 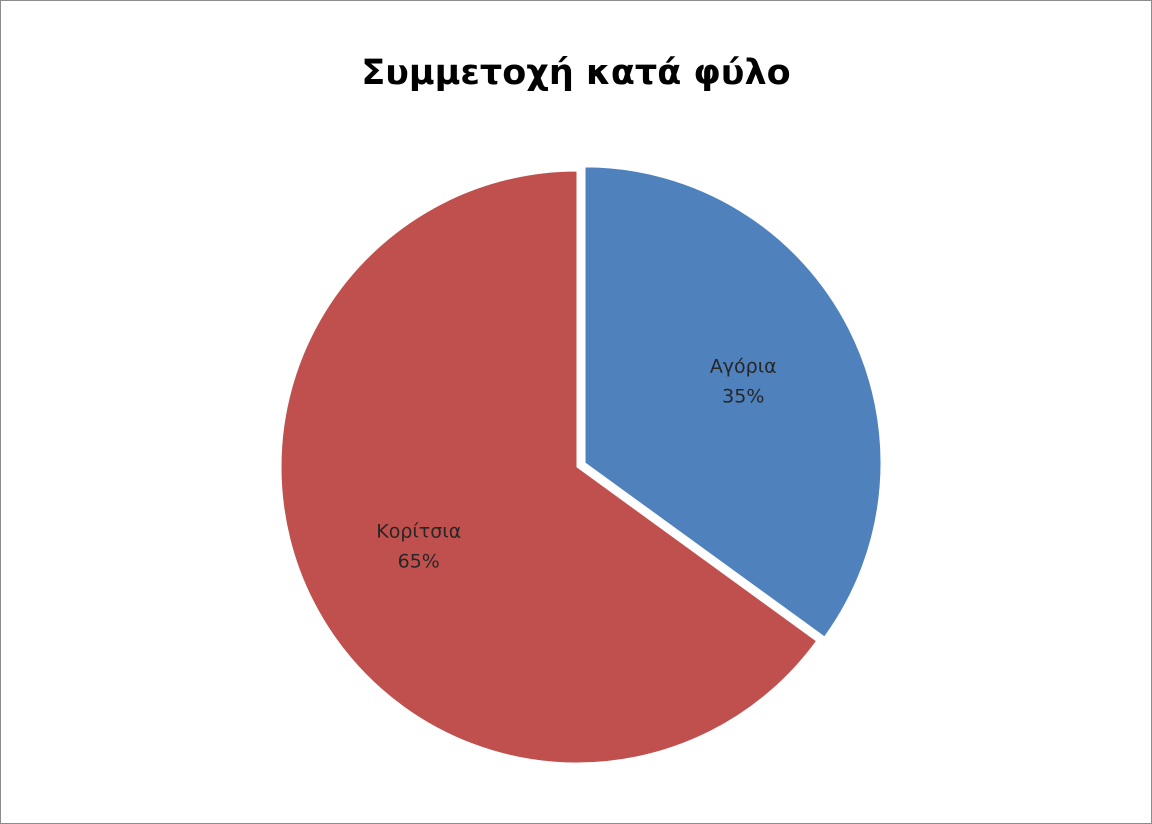 What do you see at coordinates (576, 73) in the screenshot?
I see `chart-title: Συμμετοχή κατά φύλο` at bounding box center [576, 73].